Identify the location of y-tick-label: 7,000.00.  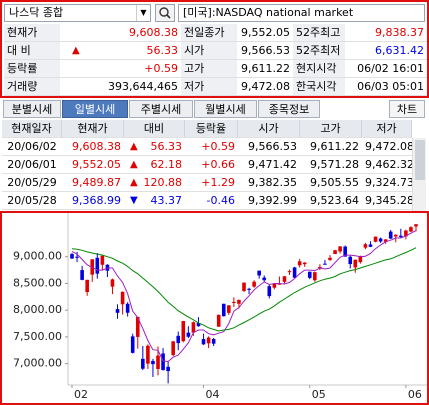
(37, 363).